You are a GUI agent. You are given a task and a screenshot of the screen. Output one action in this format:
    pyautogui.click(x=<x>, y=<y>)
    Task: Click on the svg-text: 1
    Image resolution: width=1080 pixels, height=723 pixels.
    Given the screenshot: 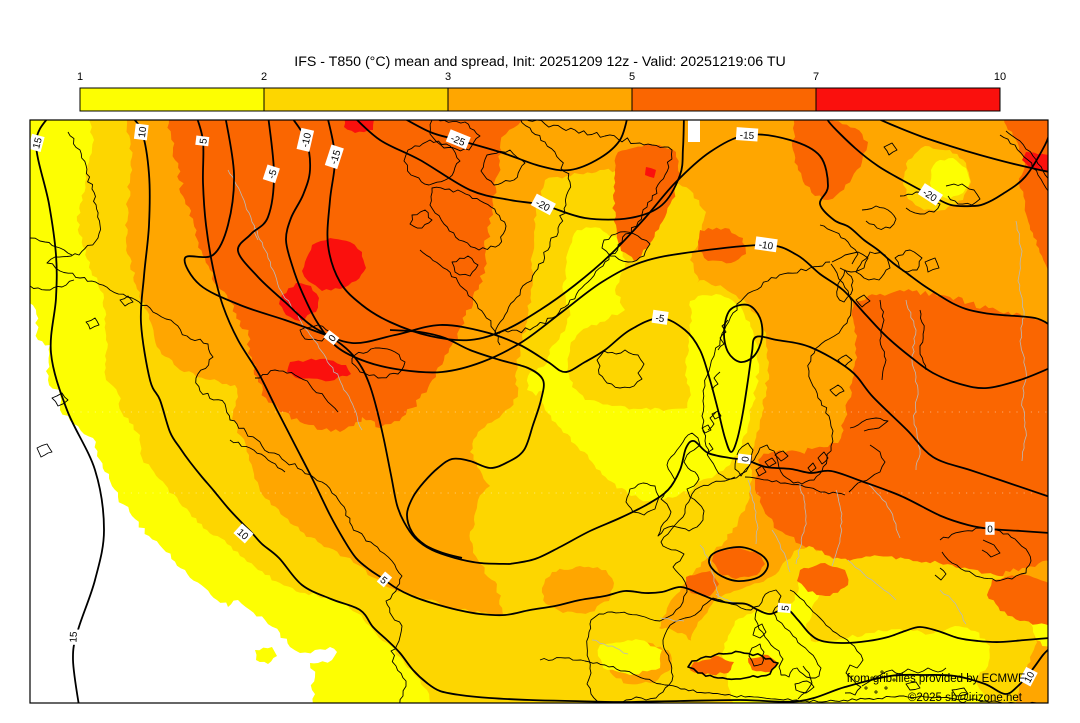 What is the action you would take?
    pyautogui.click(x=80, y=77)
    